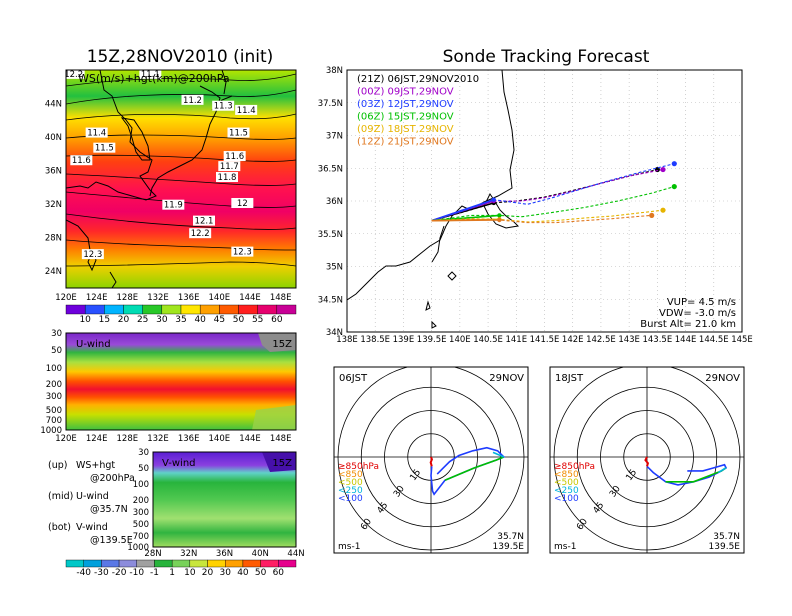 The image size is (792, 616). Describe the element at coordinates (574, 467) in the screenshot. I see `layer-legend-entry: ≥850hPa` at that location.